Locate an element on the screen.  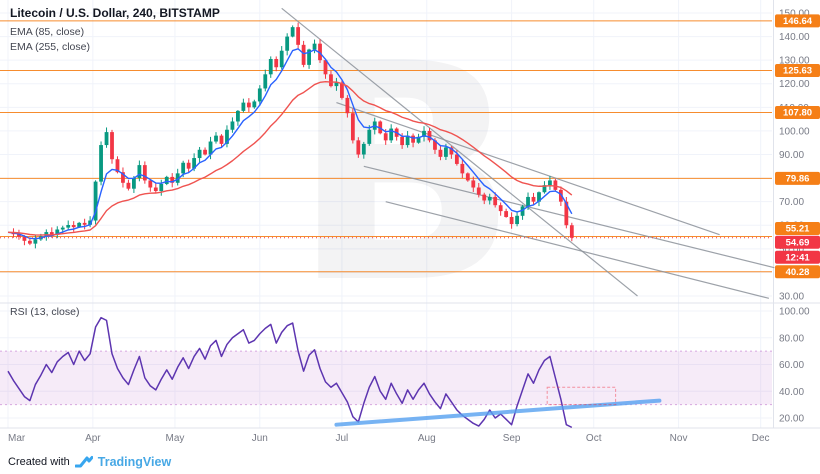
price-level-badge: 146.64 is located at coordinates (797, 21).